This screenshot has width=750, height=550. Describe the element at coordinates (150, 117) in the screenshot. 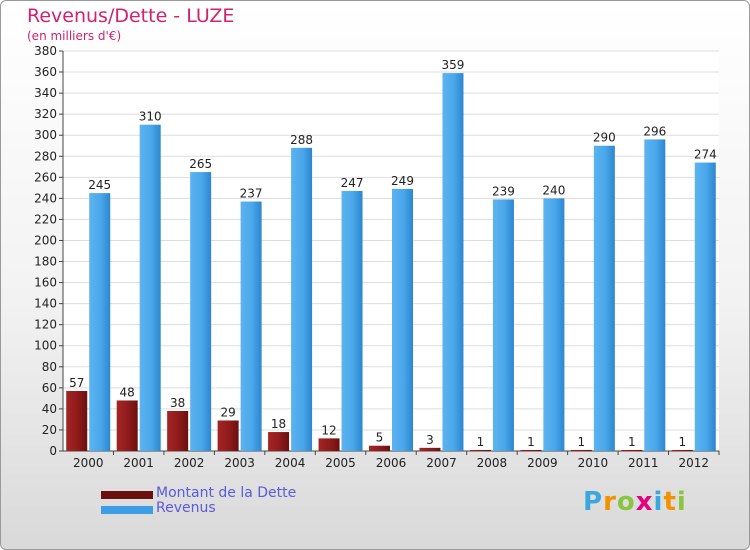

I see `revenue-value-label: 310` at that location.